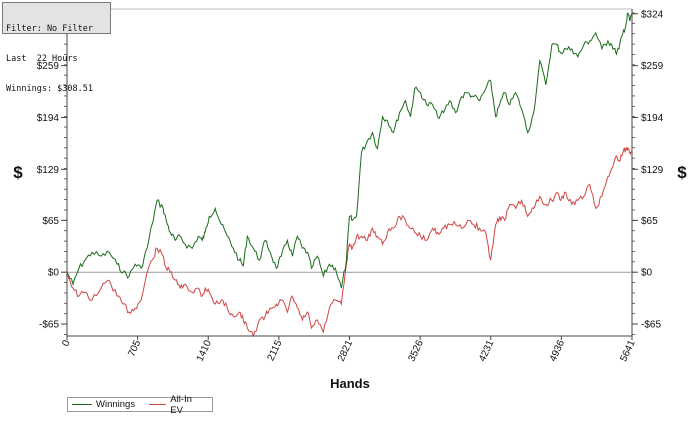 This screenshot has width=700, height=422. Describe the element at coordinates (416, 350) in the screenshot. I see `x-tick-label: 3526` at that location.